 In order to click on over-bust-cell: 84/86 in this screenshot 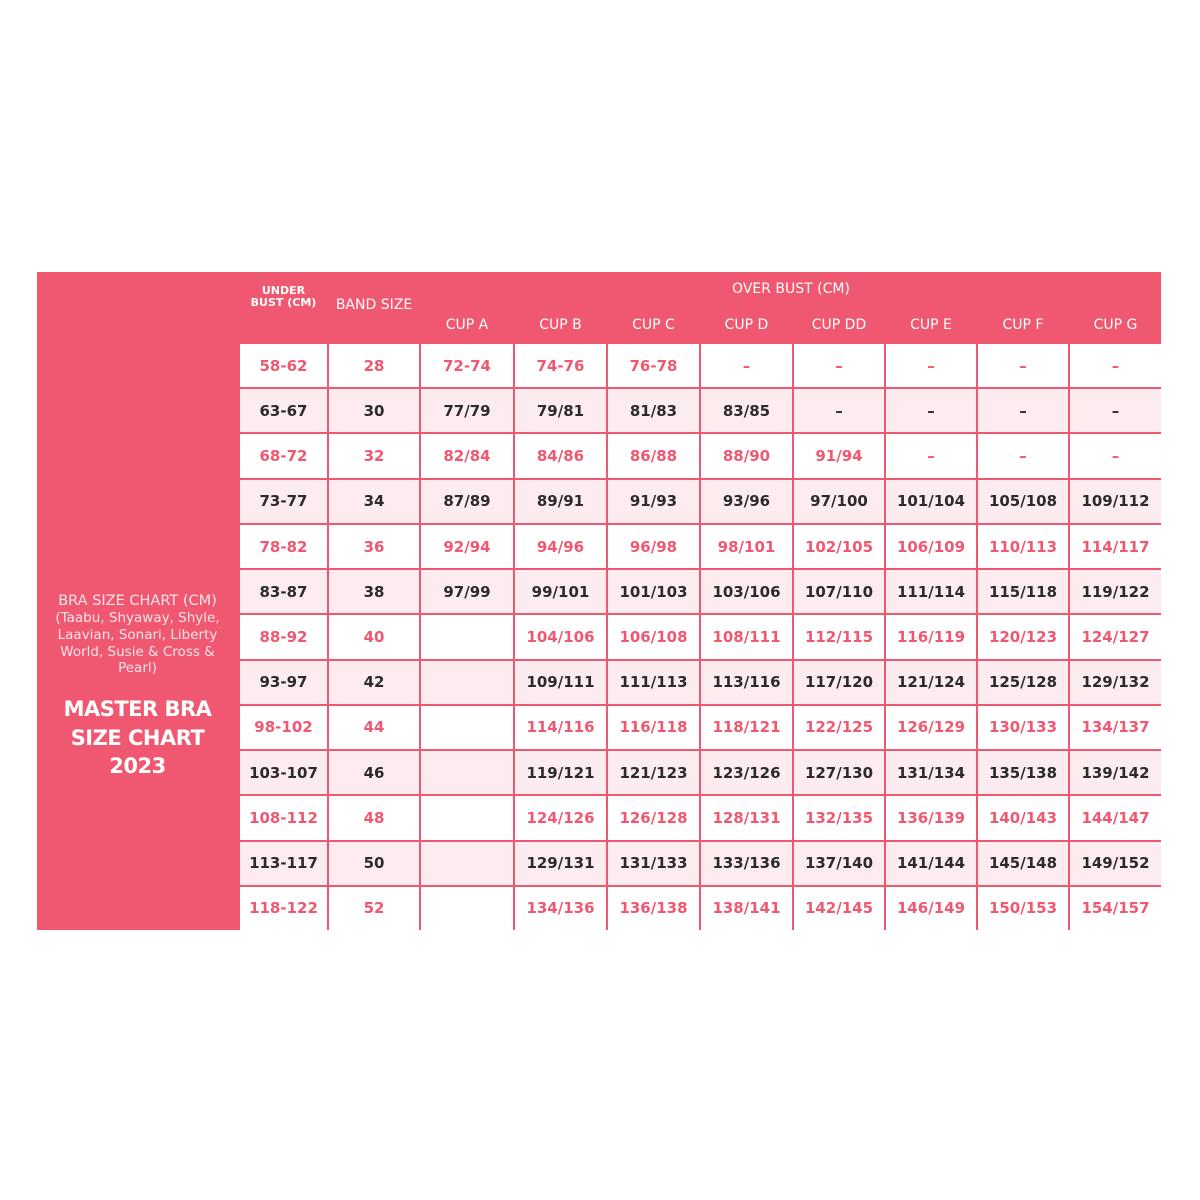, I will do `click(560, 456)`.